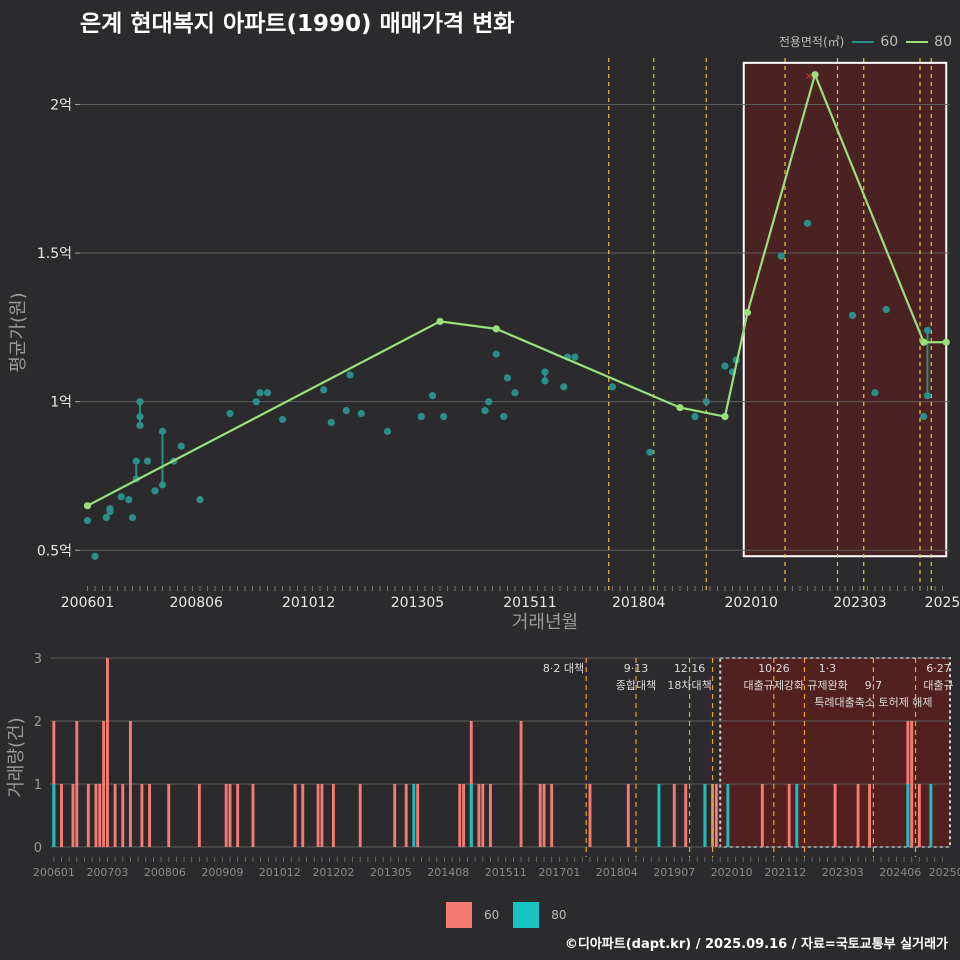 This screenshot has height=960, width=960. What do you see at coordinates (222, 872) in the screenshot?
I see `x-tick-label: 200909` at bounding box center [222, 872].